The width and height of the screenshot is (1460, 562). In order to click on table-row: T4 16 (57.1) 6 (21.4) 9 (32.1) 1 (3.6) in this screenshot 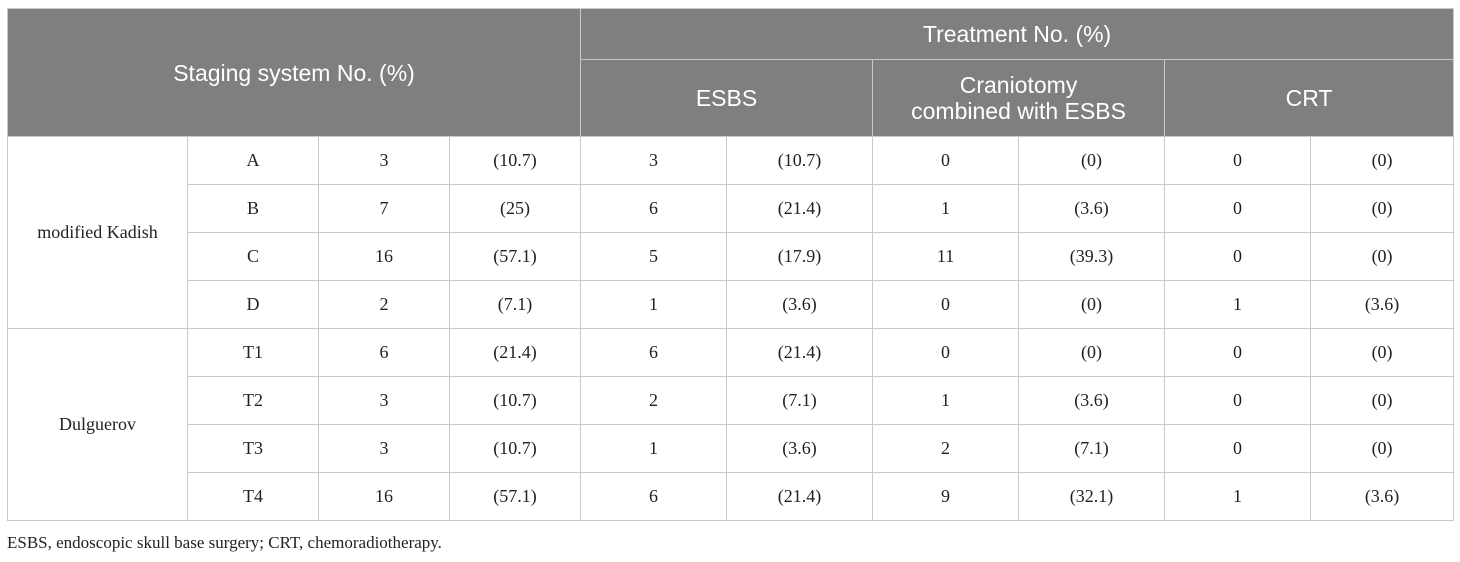, I will do `click(731, 496)`.